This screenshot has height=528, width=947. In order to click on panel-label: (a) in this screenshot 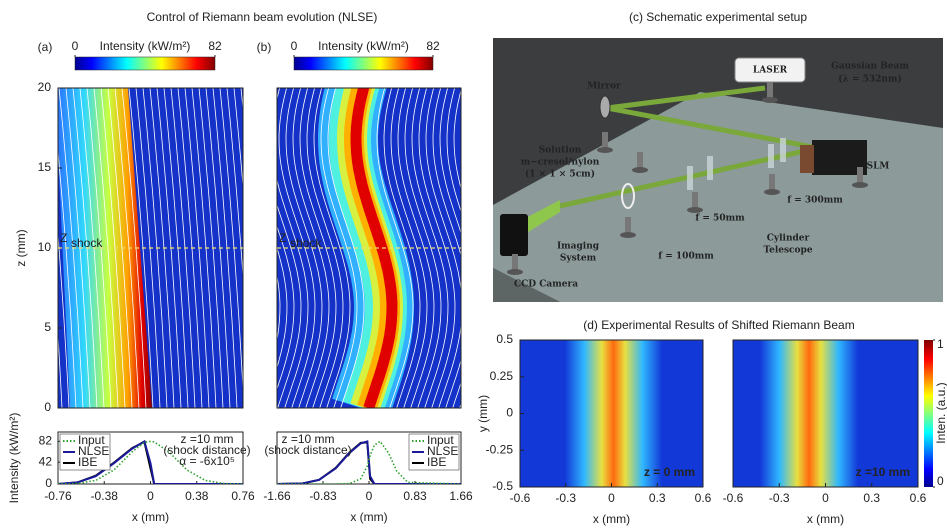, I will do `click(45, 47)`.